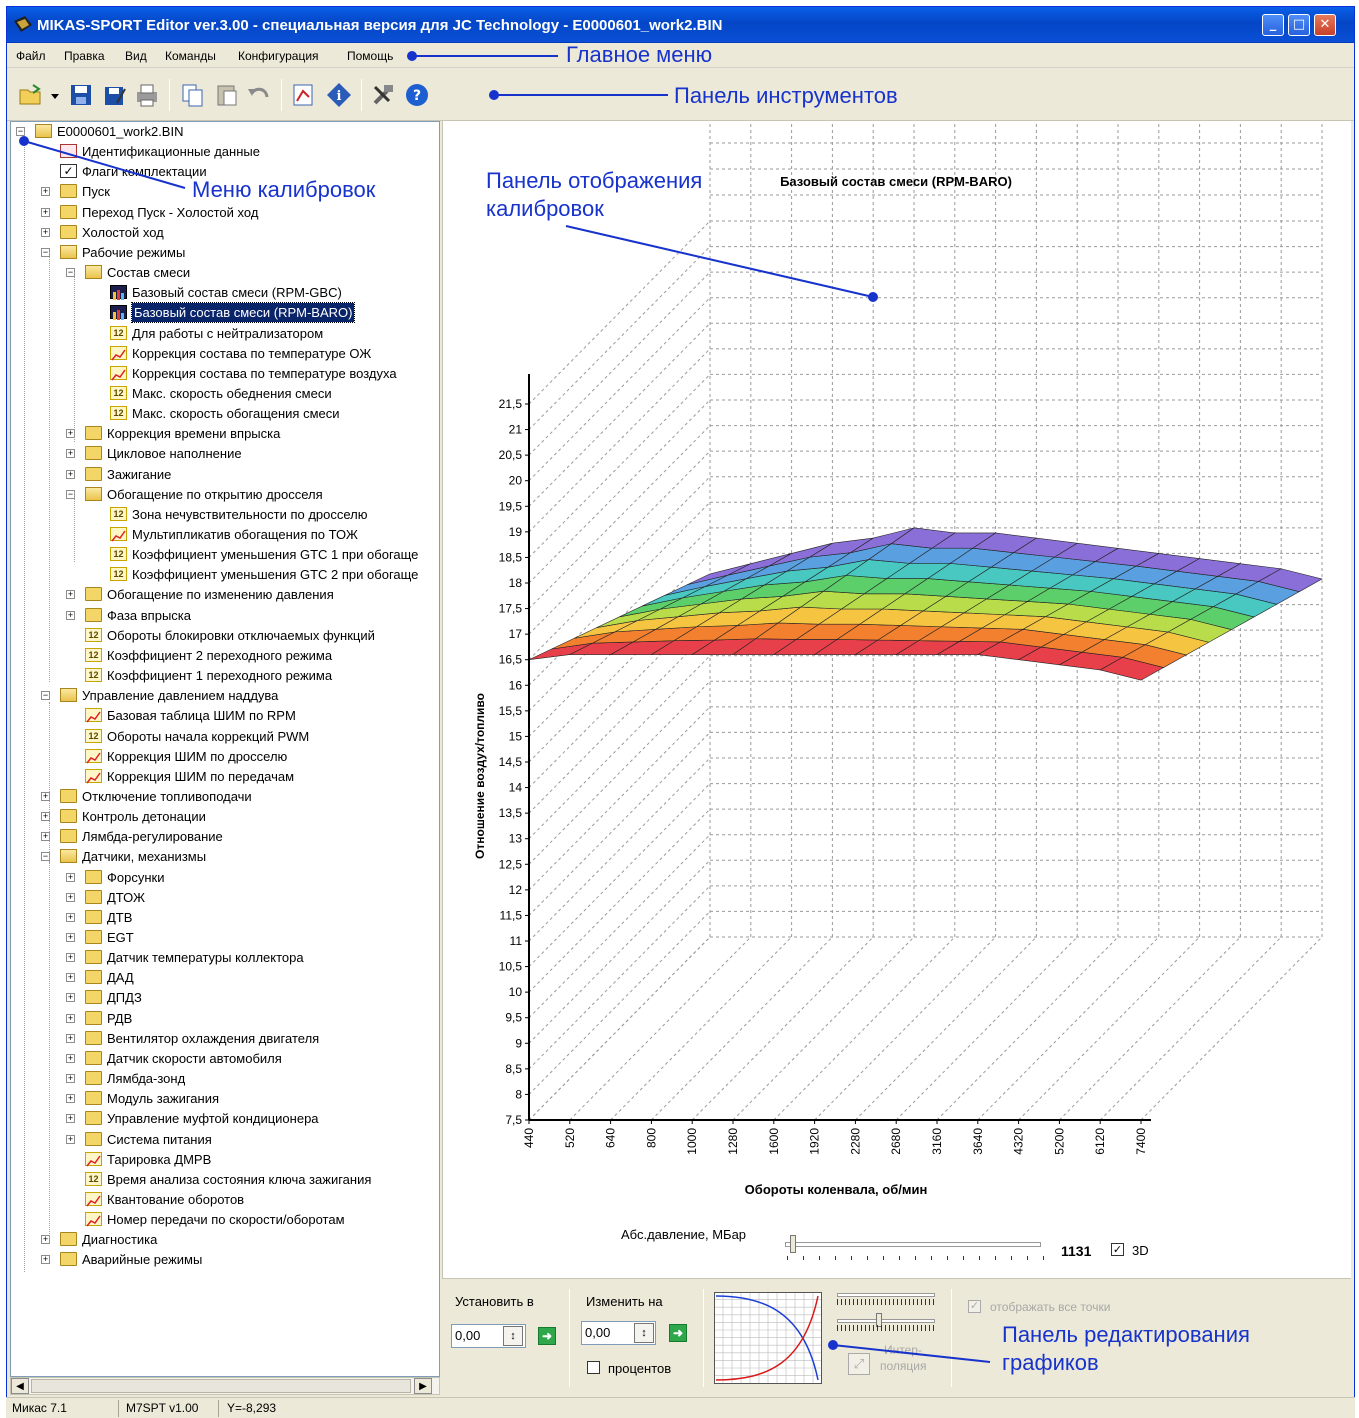 This screenshot has height=1418, width=1359. What do you see at coordinates (55, 95) in the screenshot?
I see `dropdown-arrow-icon` at bounding box center [55, 95].